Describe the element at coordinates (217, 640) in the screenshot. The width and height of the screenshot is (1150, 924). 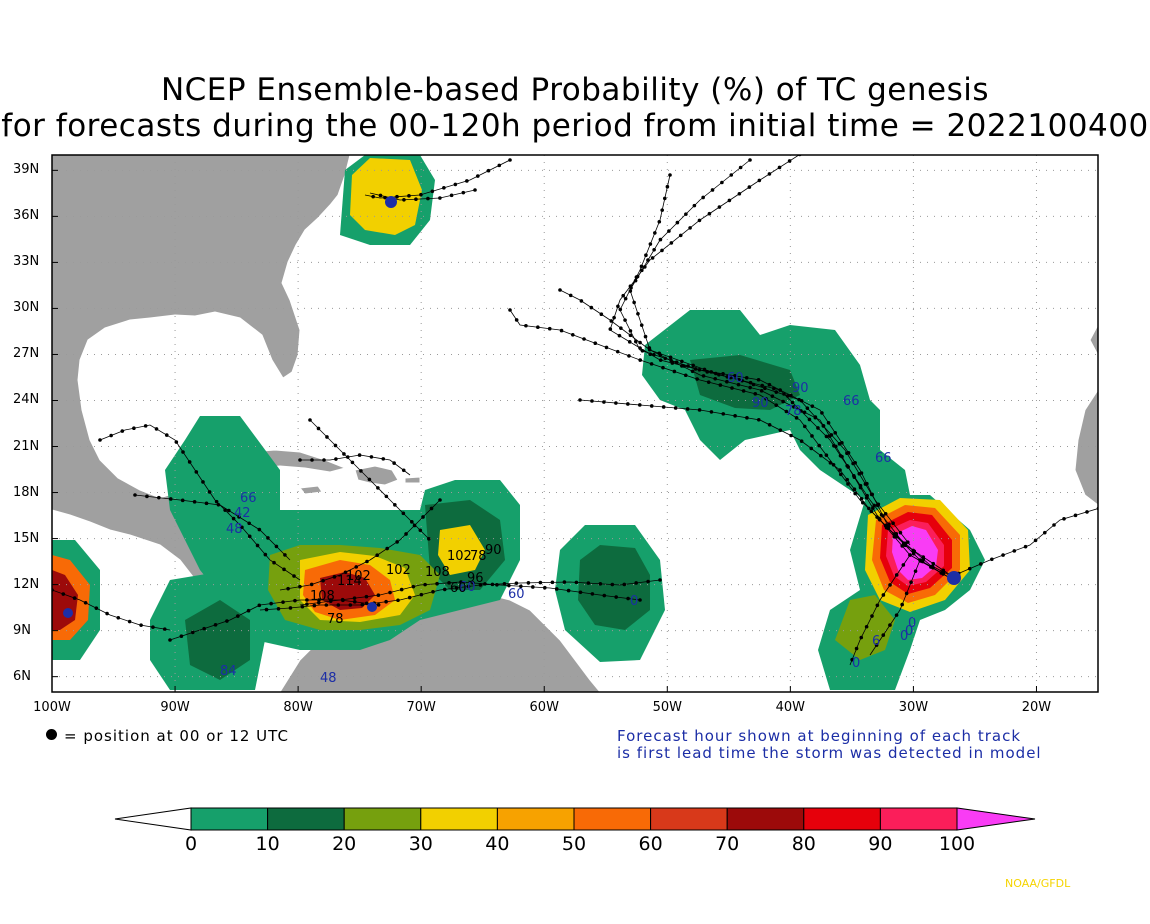
I see `prob-area-gulf-honduras-dark` at that location.